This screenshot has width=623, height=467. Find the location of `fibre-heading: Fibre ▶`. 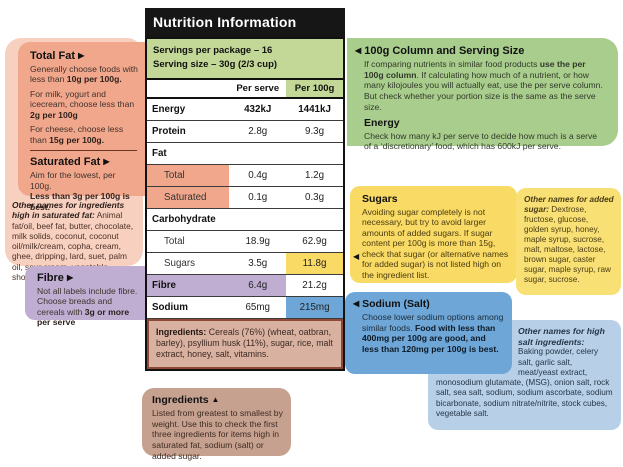

fibre-heading: Fibre ▶ is located at coordinates (88, 278).